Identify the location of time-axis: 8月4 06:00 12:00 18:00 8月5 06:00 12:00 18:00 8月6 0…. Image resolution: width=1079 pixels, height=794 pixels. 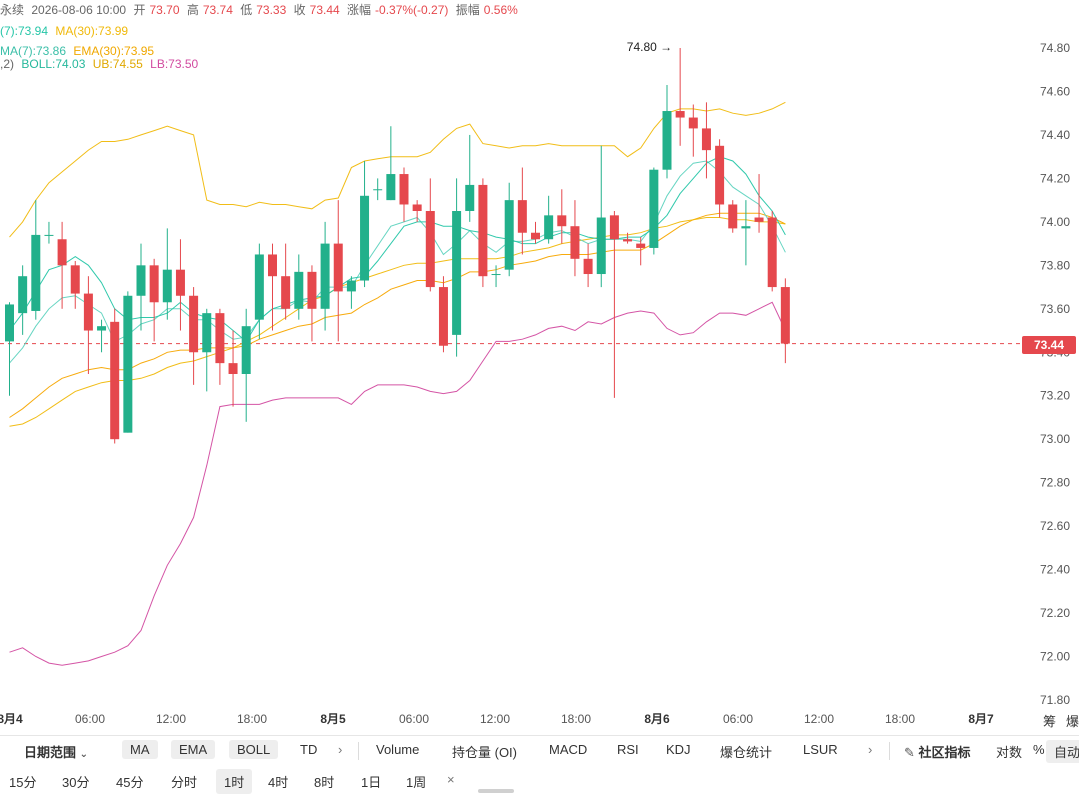
(539, 721).